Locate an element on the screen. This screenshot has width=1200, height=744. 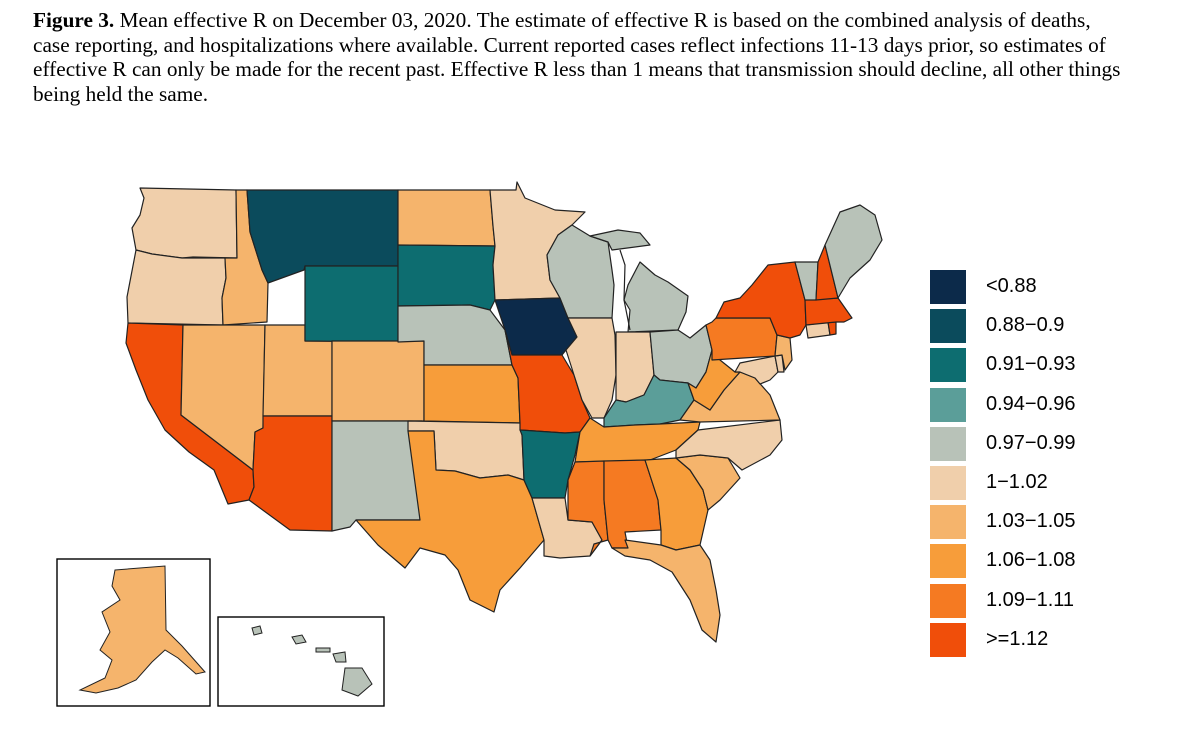
state-wa is located at coordinates (184, 223).